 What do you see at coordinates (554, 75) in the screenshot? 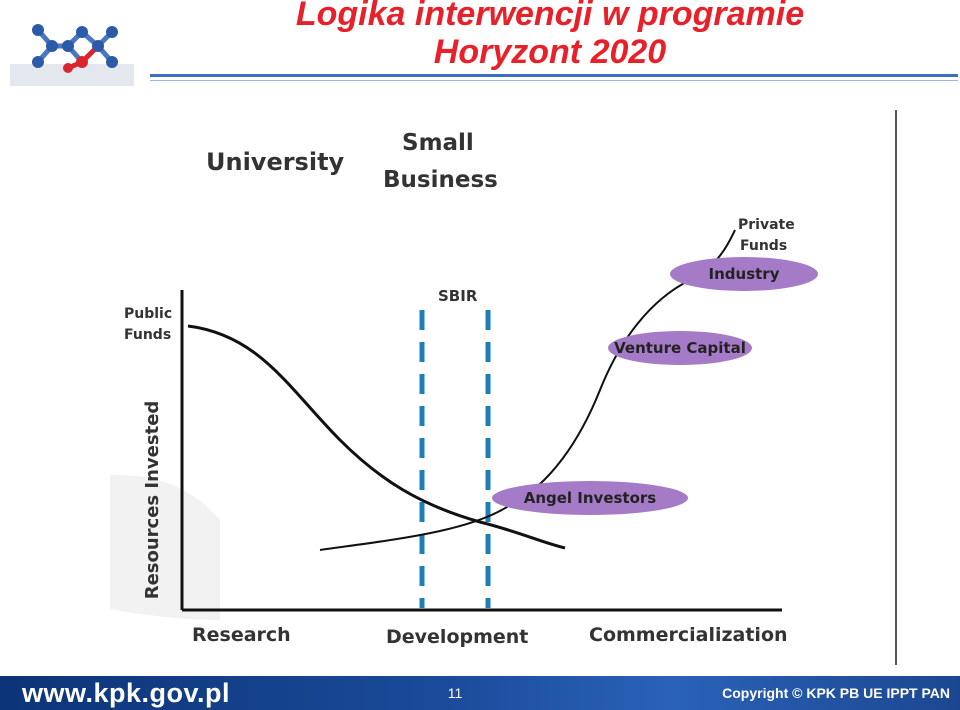
I see `header-divider` at bounding box center [554, 75].